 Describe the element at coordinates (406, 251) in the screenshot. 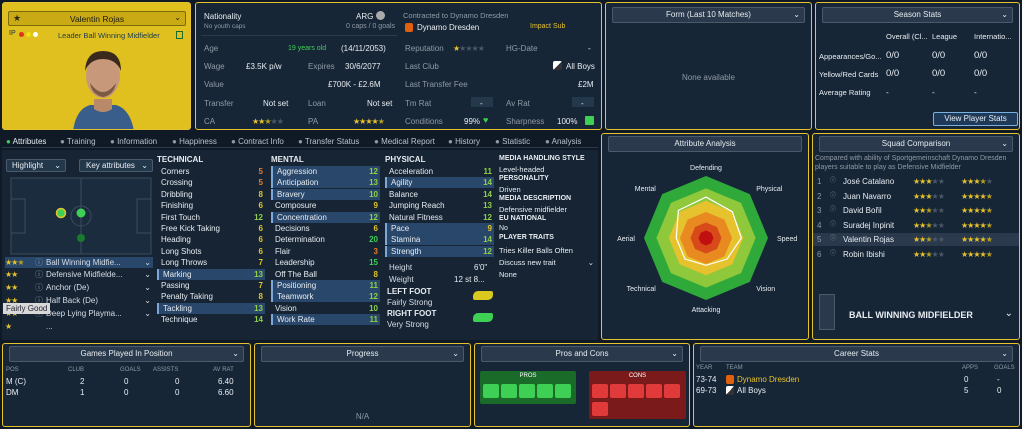

I see `attribute-name: Strength` at that location.